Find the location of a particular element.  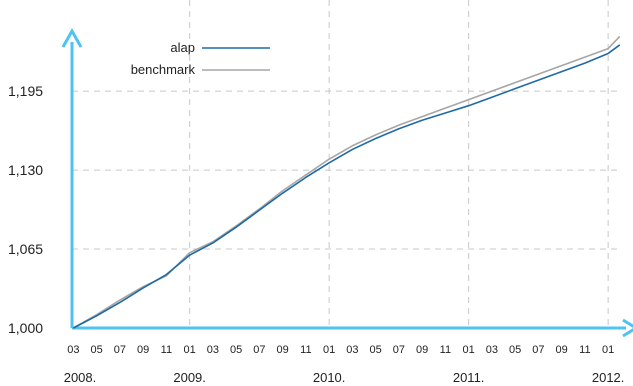

y-tick-label: 1,065 is located at coordinates (25, 249).